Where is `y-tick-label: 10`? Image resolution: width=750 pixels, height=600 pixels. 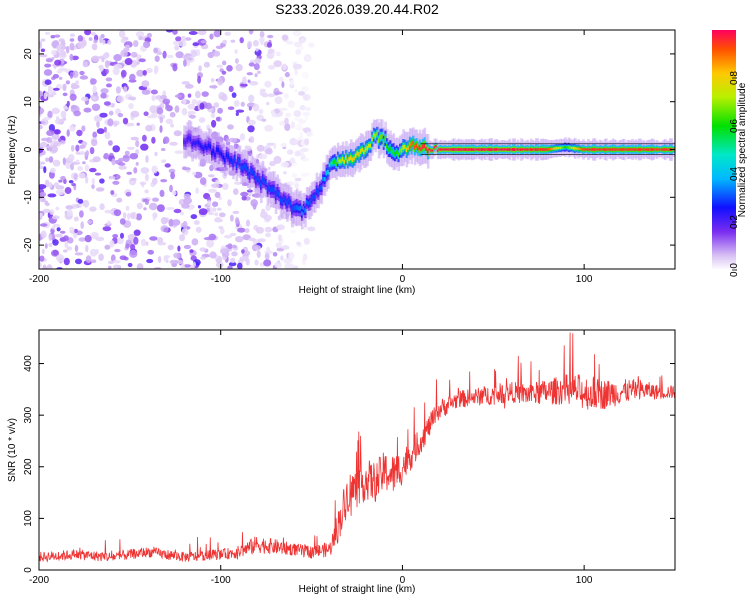
y-tick-label: 10 is located at coordinates (28, 102).